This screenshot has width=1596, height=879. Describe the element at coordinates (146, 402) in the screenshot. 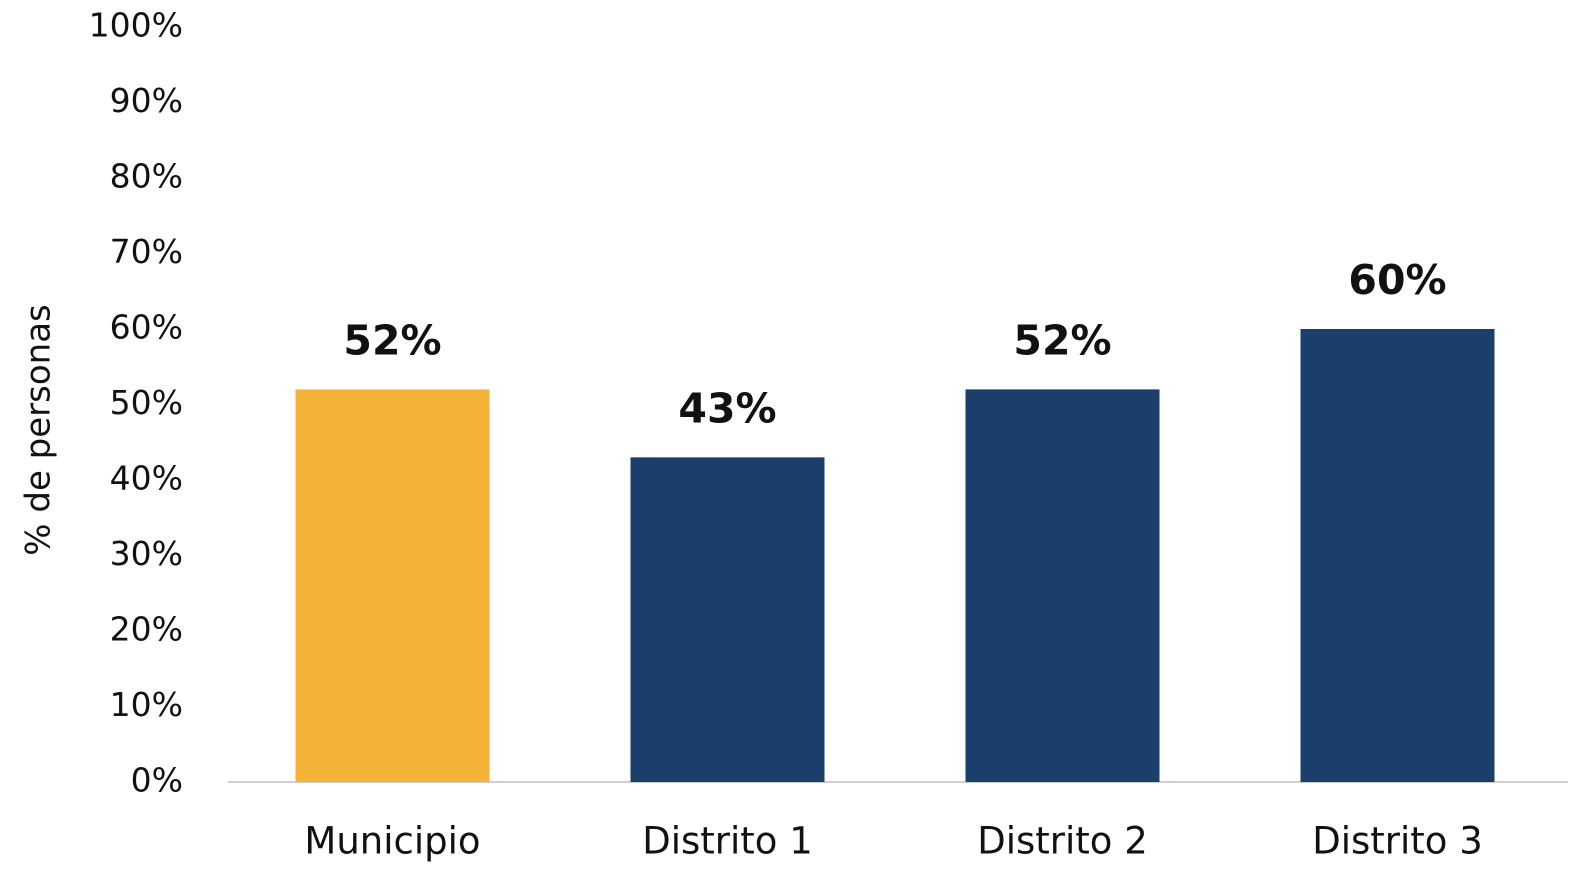

I see `y-tick-label: 50%` at that location.